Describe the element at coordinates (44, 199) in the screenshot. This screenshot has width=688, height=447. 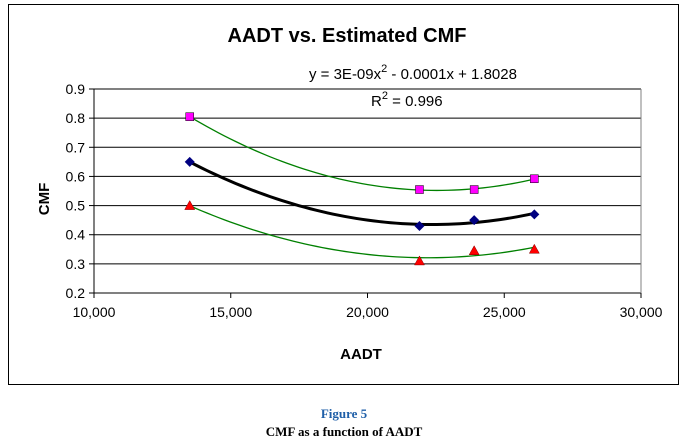
I see `y-axis-title: CMF` at that location.